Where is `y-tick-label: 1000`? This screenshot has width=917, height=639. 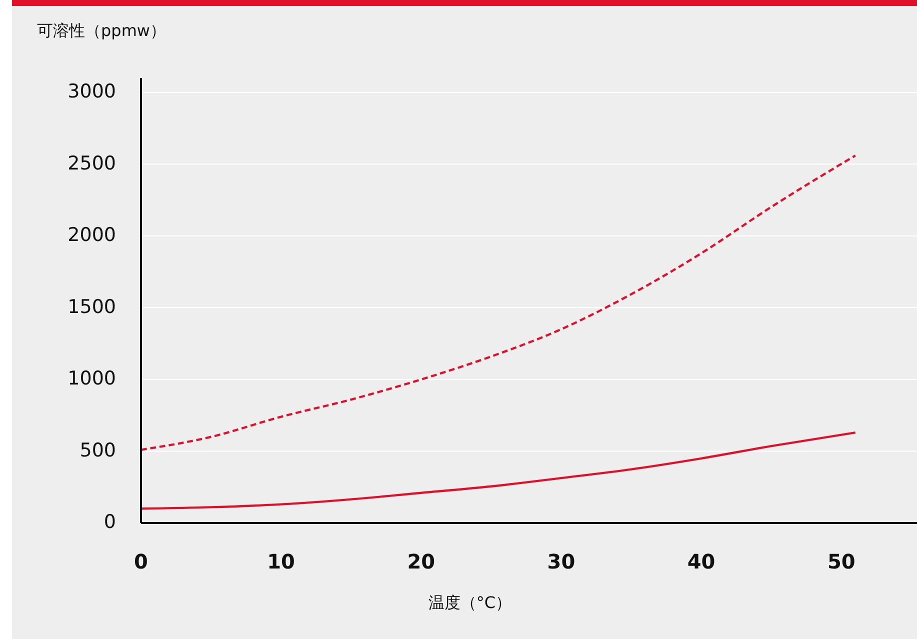
y-tick-label: 1000 is located at coordinates (92, 379).